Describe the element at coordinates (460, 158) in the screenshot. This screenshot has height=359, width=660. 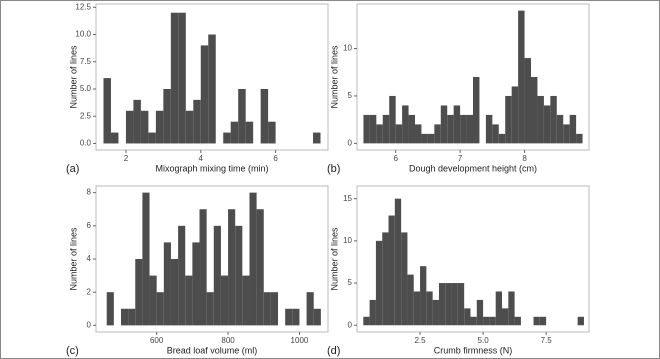
I see `x-tick-label: 7` at that location.